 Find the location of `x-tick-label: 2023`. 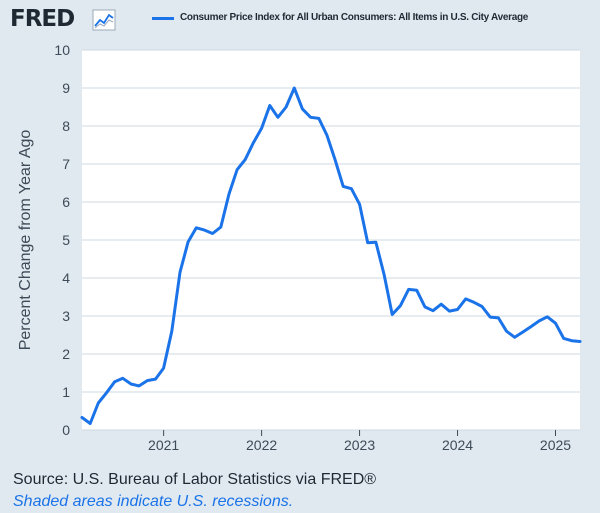

x-tick-label: 2023 is located at coordinates (359, 445).